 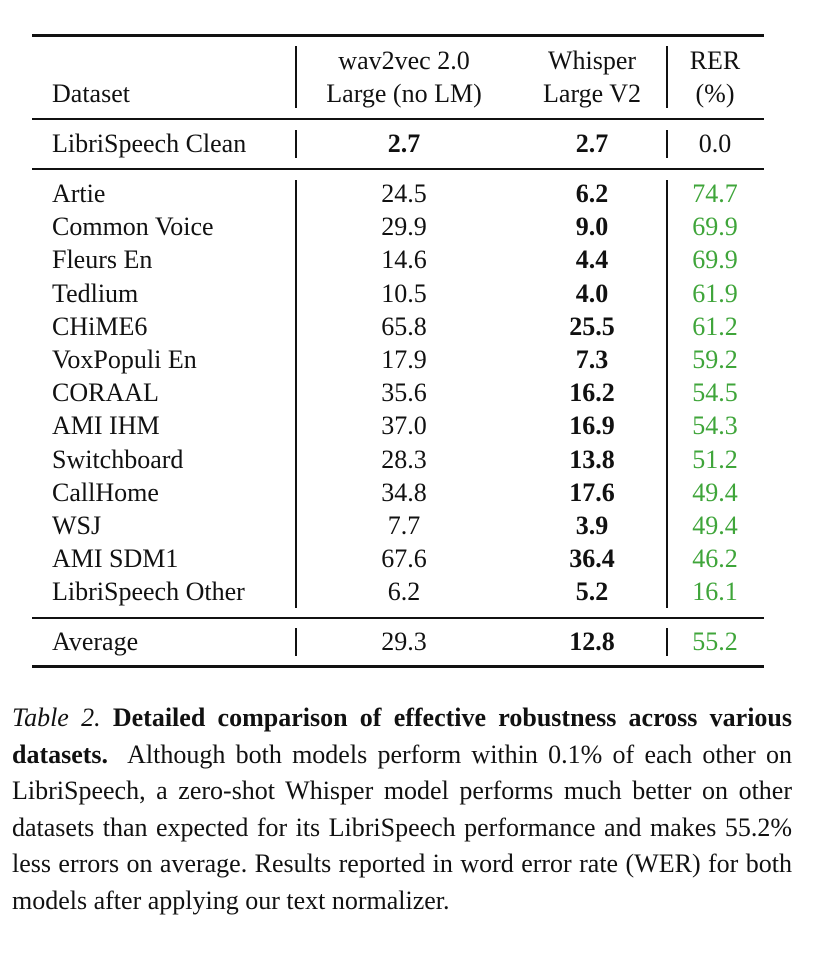 What do you see at coordinates (95, 293) in the screenshot?
I see `cell-dataset: Tedlium` at bounding box center [95, 293].